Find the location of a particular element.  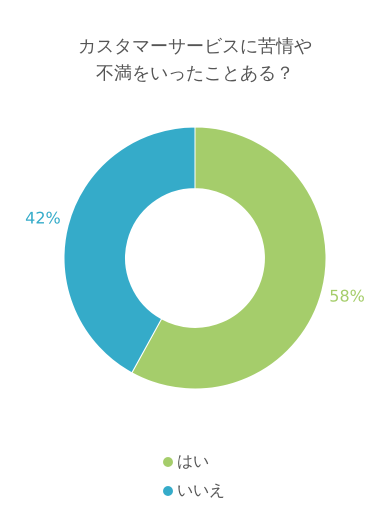

chart-title: カスタマーサービスに苦情や不満をいったことある？ is located at coordinates (195, 60).